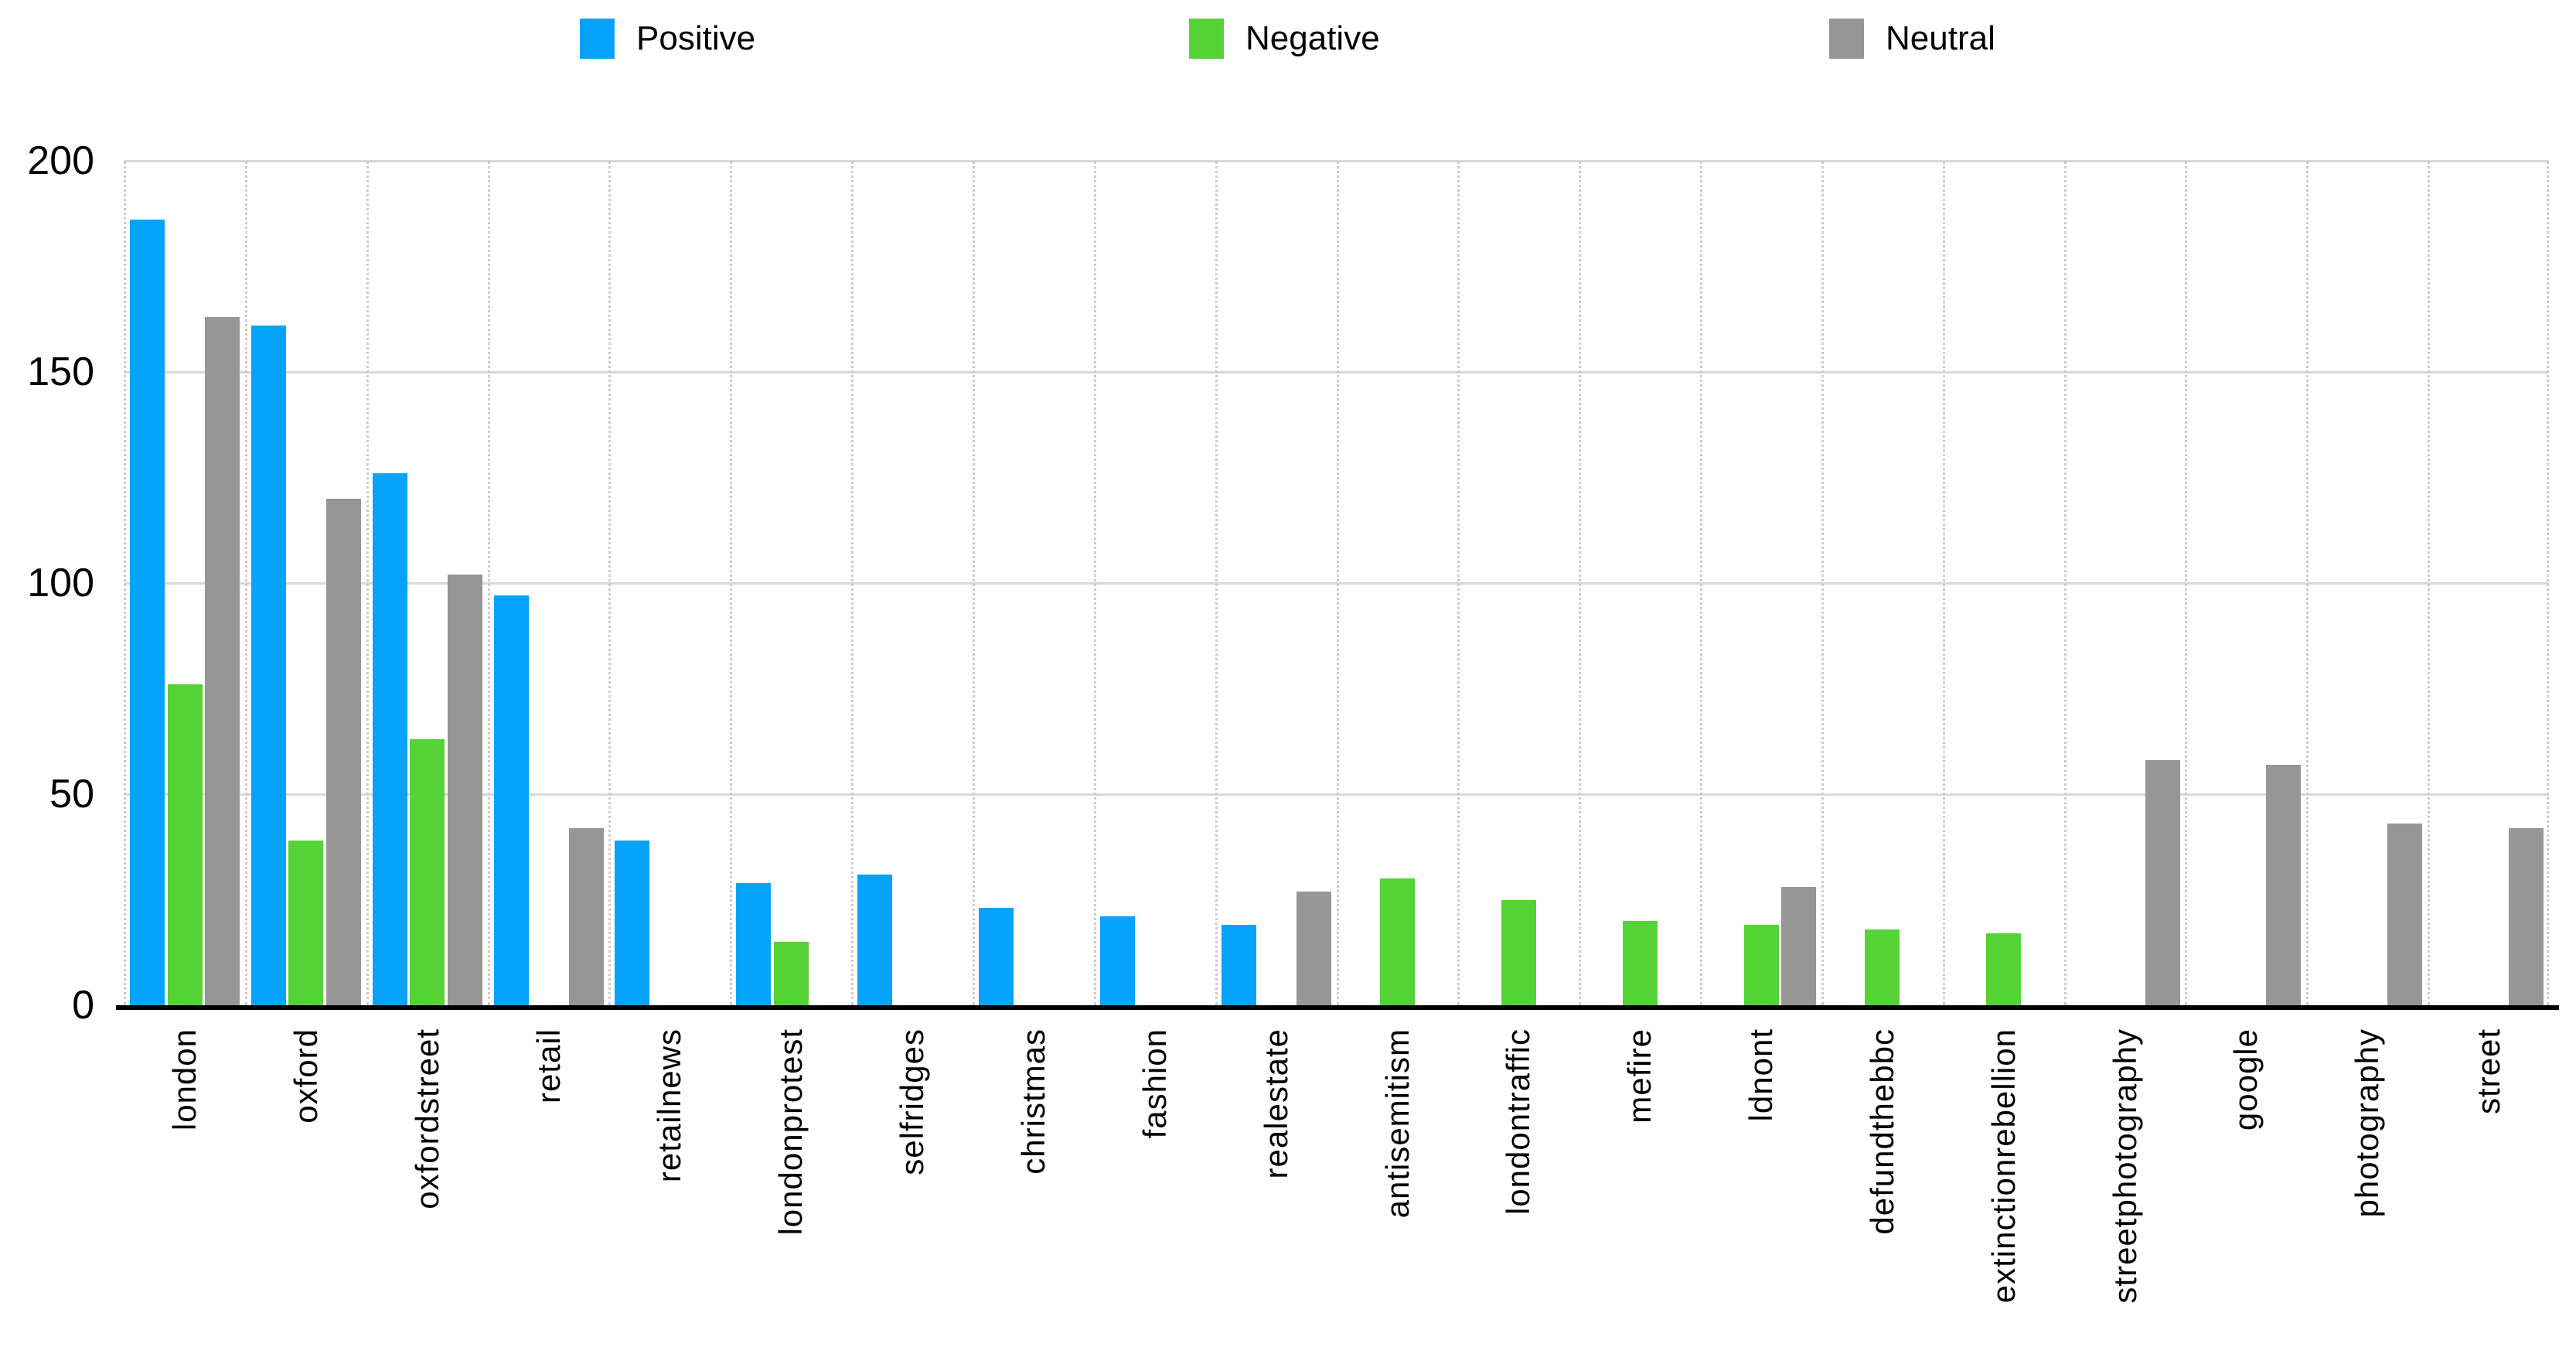  Describe the element at coordinates (790, 1132) in the screenshot. I see `x-axis-category-label: londonprotest` at that location.